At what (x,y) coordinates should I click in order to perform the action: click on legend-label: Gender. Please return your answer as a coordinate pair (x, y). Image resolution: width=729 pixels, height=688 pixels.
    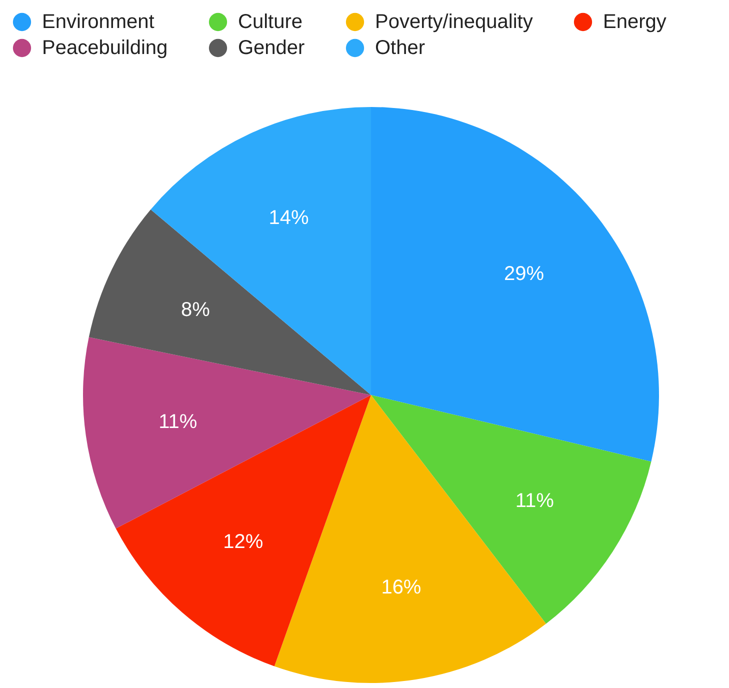
    Looking at the image, I should click on (272, 48).